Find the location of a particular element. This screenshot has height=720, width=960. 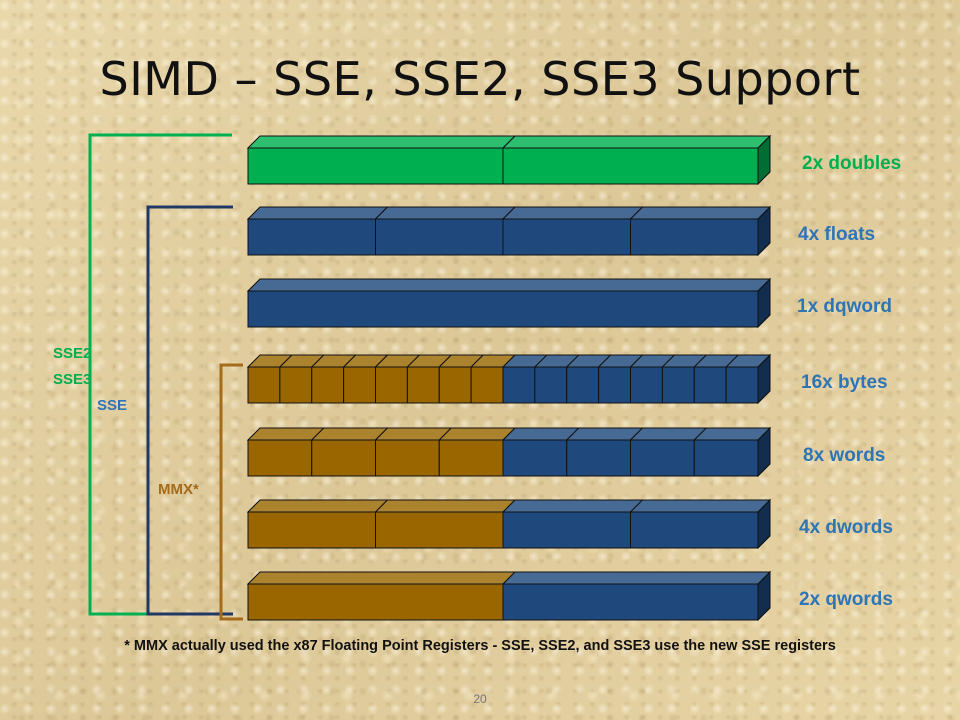

register-row: 2x qwords is located at coordinates (569, 596).